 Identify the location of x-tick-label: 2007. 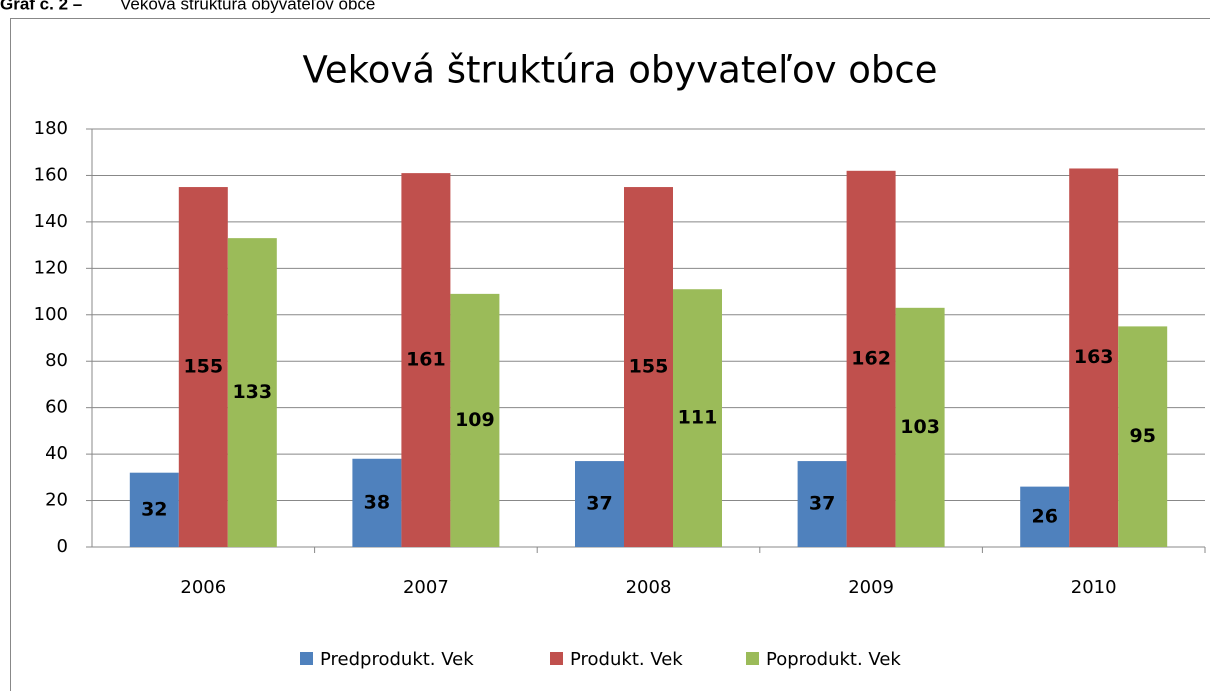
(426, 587).